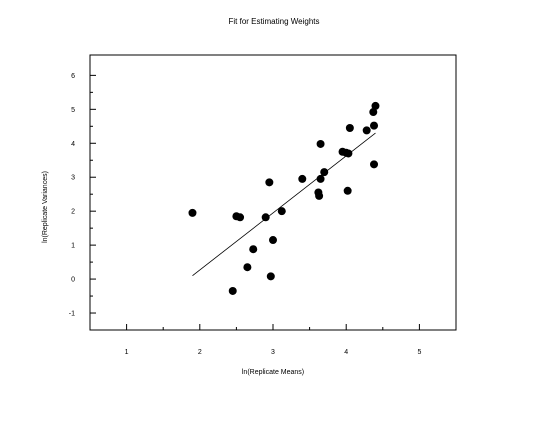 This screenshot has height=425, width=550. I want to click on y-tick-label: 6, so click(73, 76).